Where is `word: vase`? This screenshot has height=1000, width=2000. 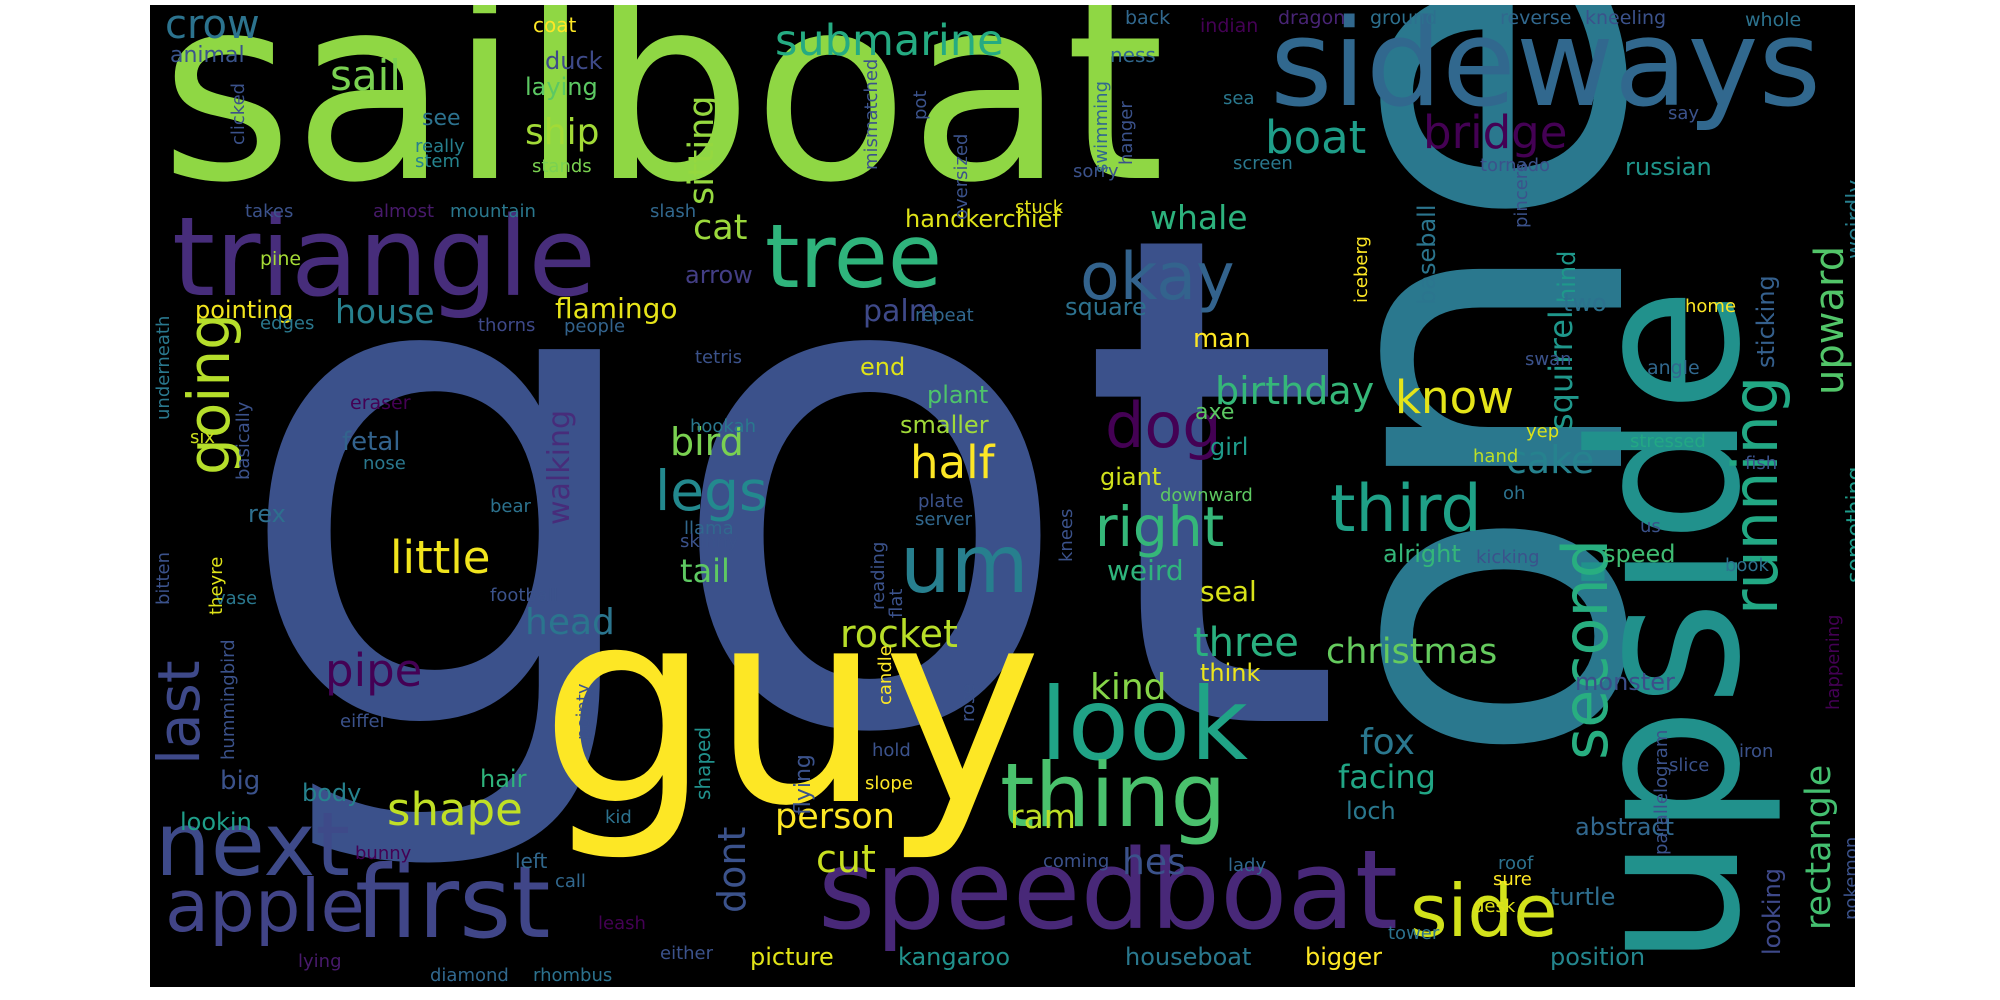
word: vase is located at coordinates (236, 598).